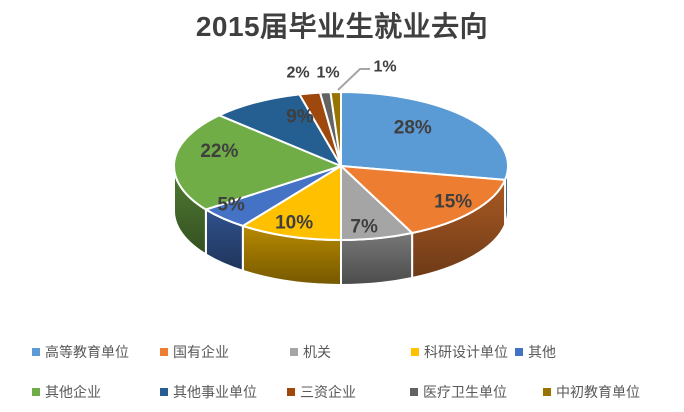 This screenshot has height=412, width=684. I want to click on label-leader-line, so click(353, 79).